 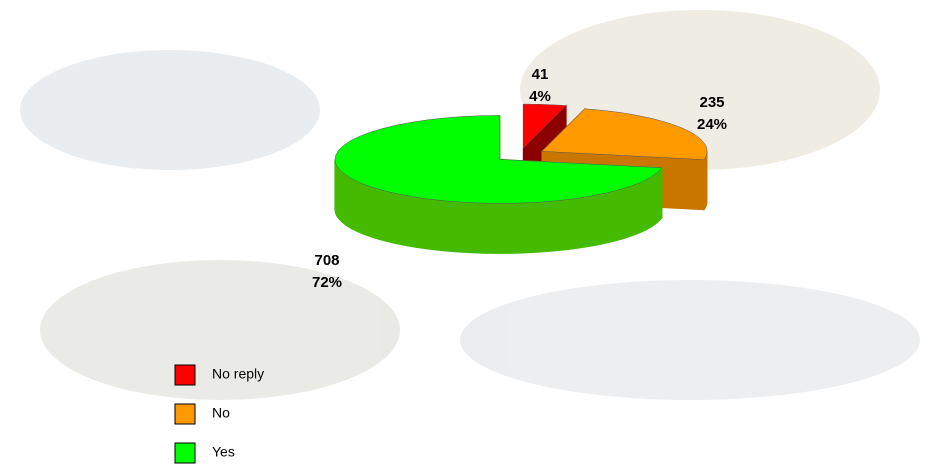 I want to click on value-label: 235, so click(x=711, y=102).